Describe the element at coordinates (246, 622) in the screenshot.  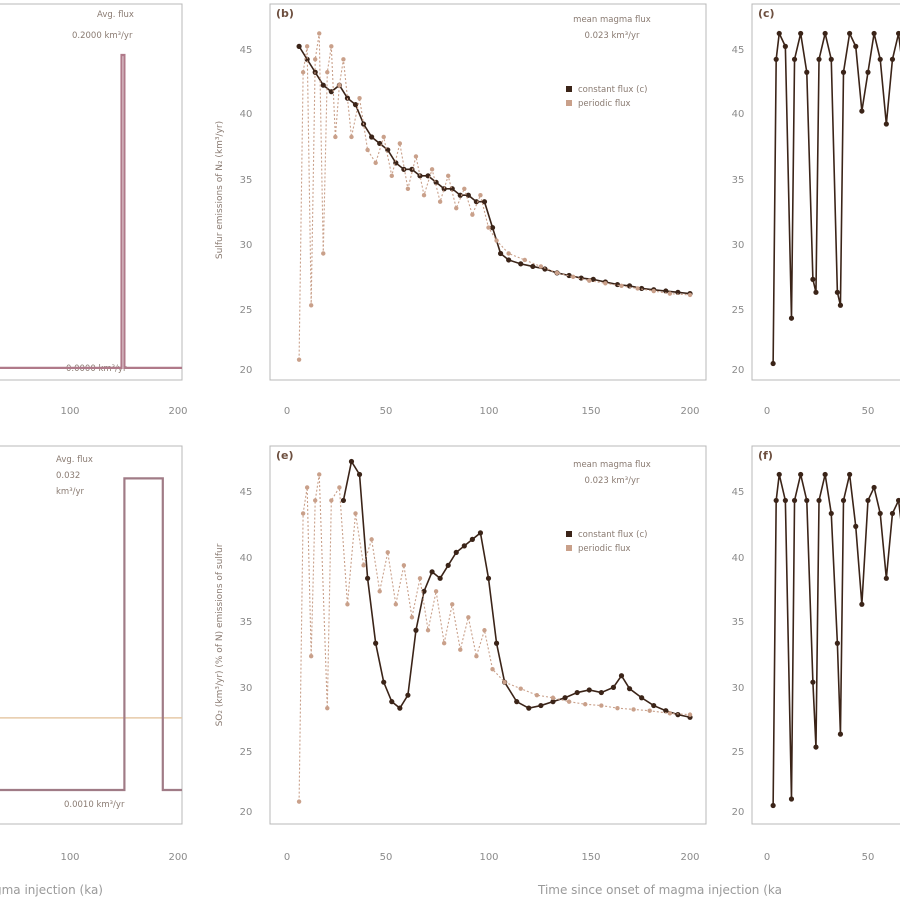
I see `center-bottom-y-tick: 35` at that location.